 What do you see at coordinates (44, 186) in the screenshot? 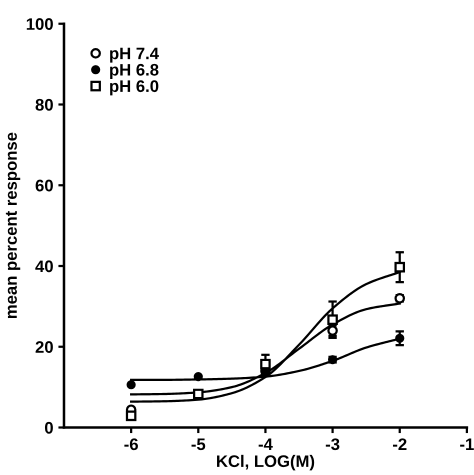
I see `y-tick-label: 60` at bounding box center [44, 186].